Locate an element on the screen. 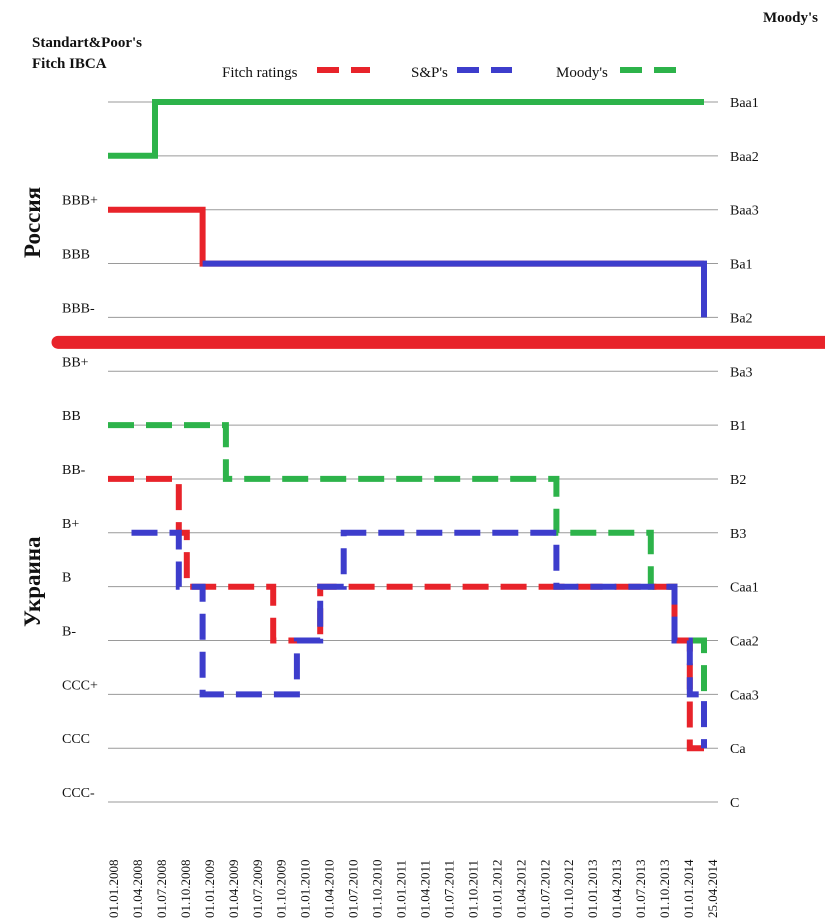 The height and width of the screenshot is (922, 825). x-tick-01-04-2012: 01.04.2012 is located at coordinates (520, 889).